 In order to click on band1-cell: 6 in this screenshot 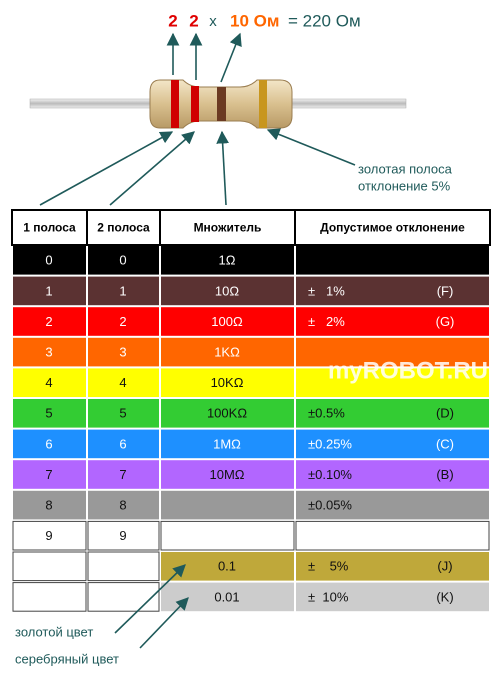, I will do `click(48, 443)`.